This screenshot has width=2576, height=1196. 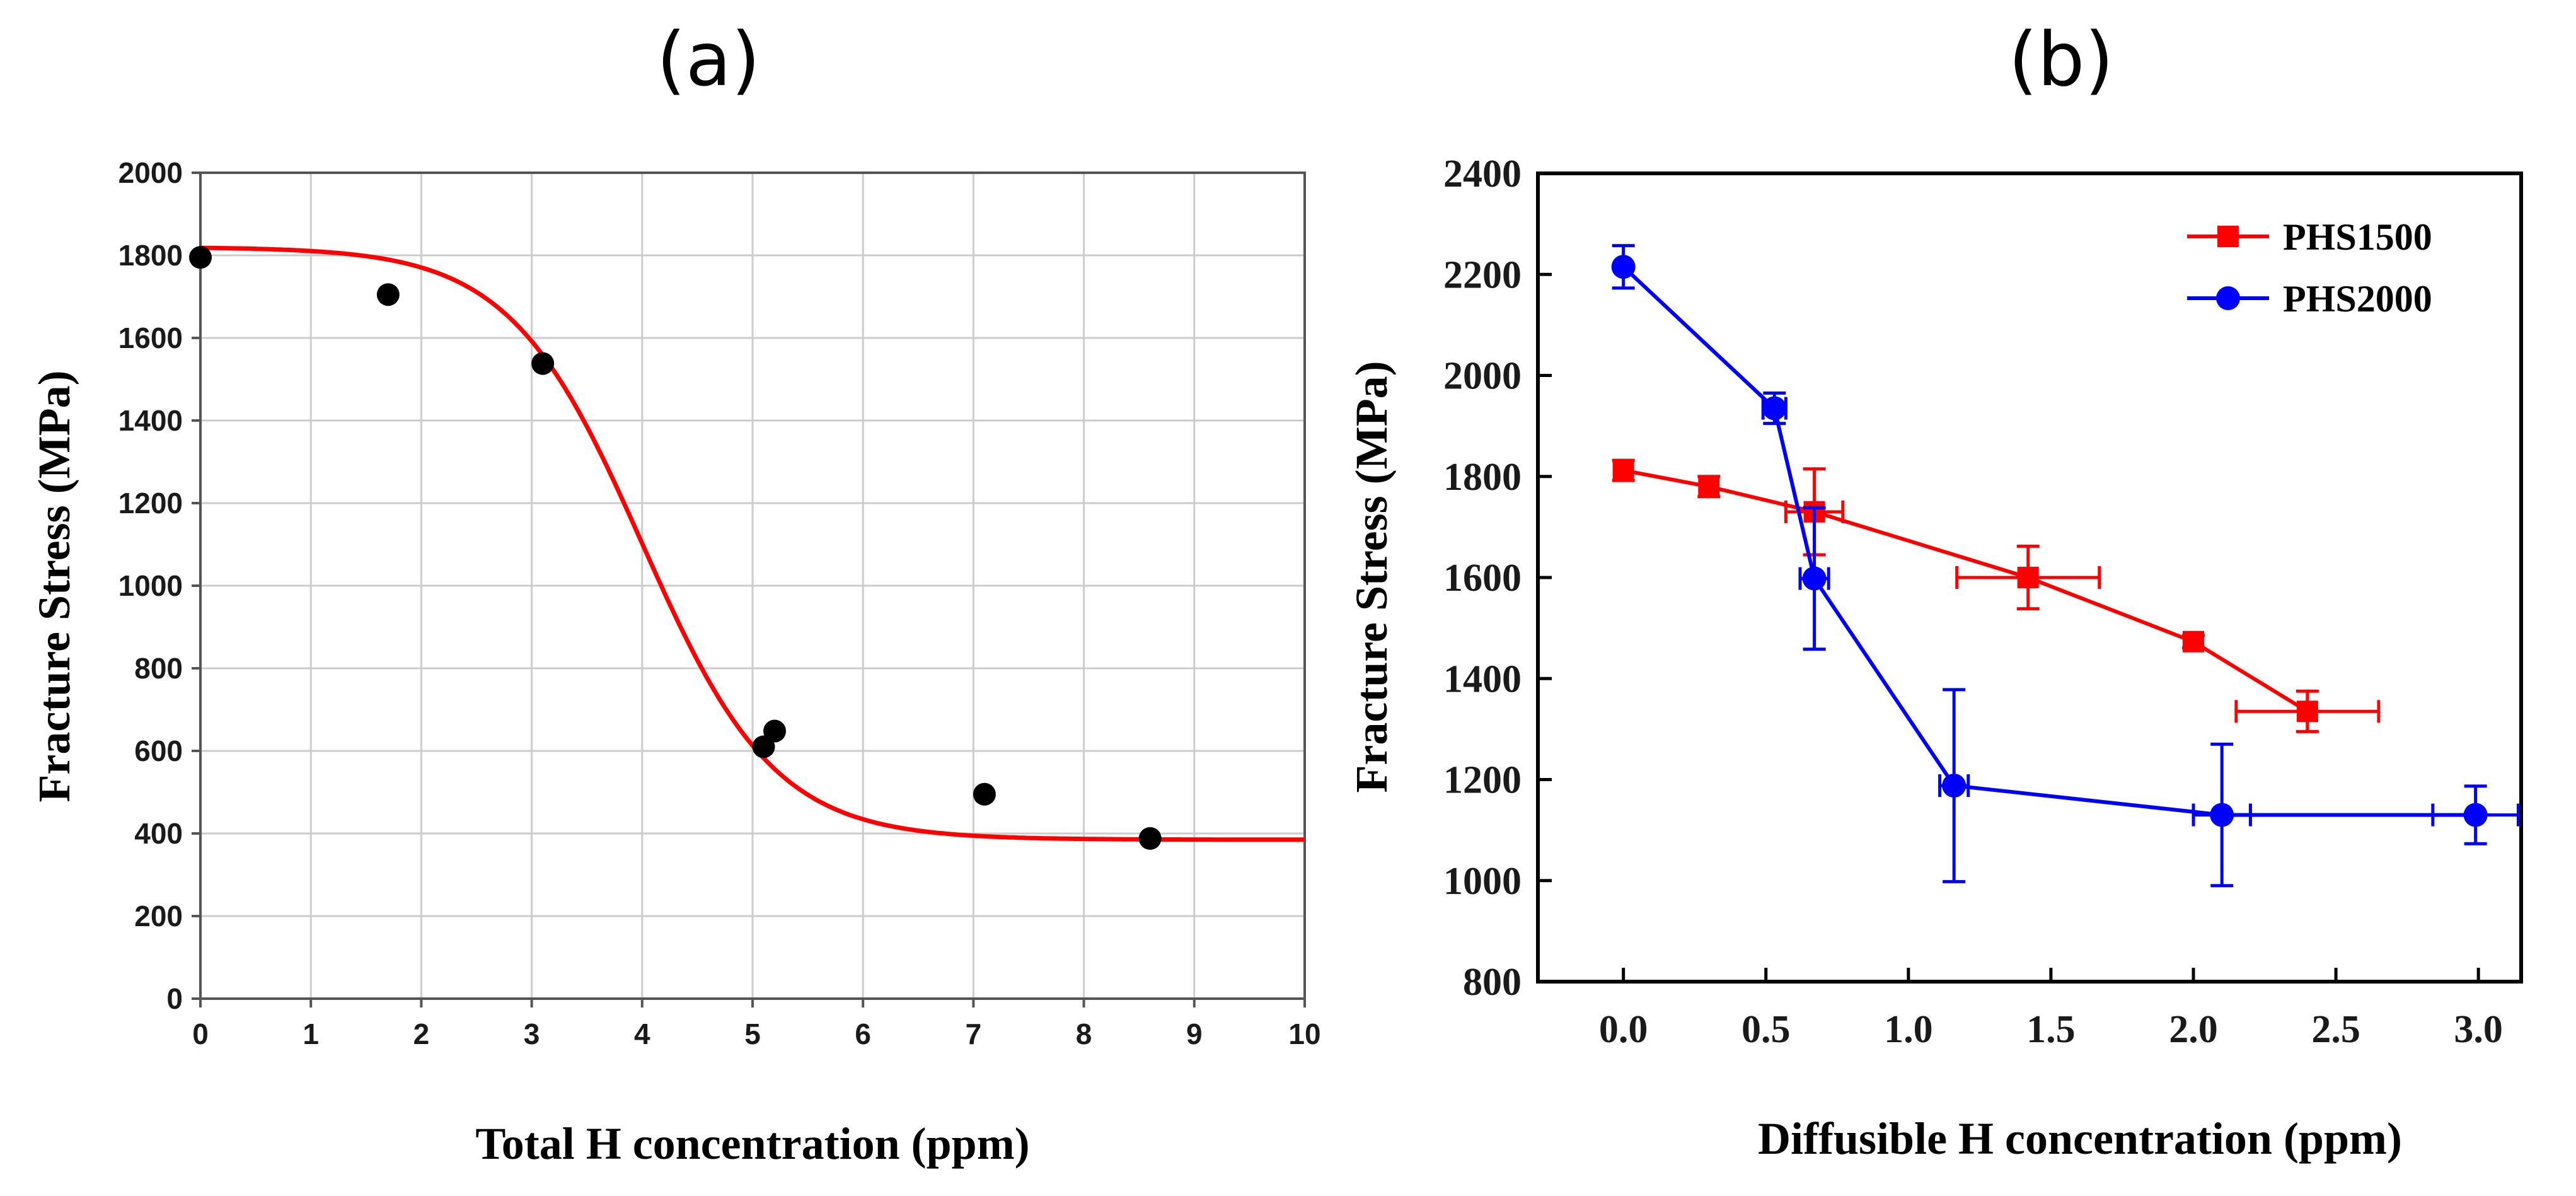 I want to click on panel-a-x-tick-label: 2, so click(x=421, y=1034).